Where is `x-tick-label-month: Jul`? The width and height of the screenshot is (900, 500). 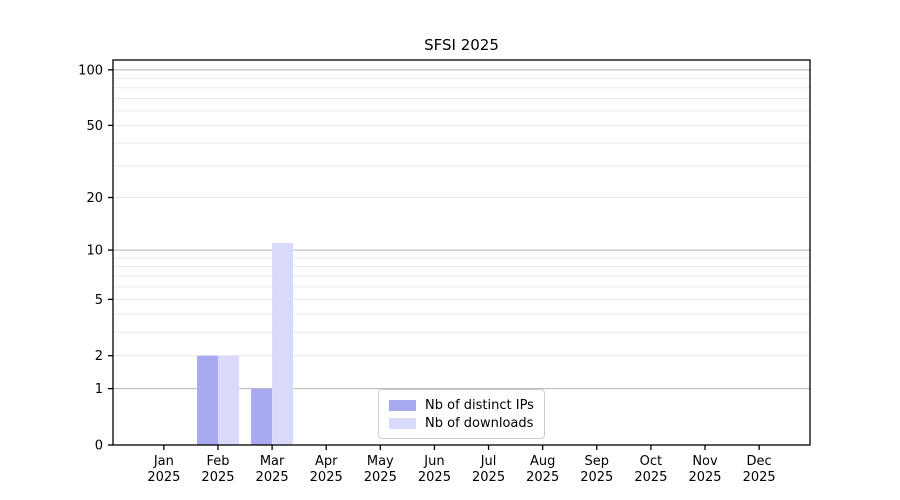 x-tick-label-month: Jul is located at coordinates (488, 461).